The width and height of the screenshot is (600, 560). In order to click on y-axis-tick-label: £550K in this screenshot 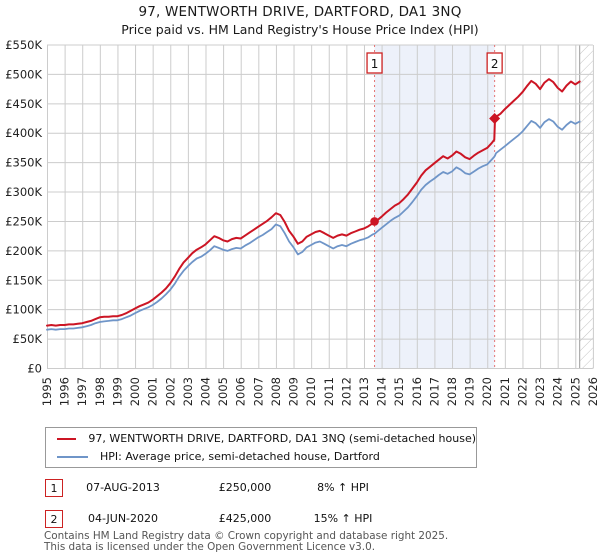, I will do `click(23, 45)`.